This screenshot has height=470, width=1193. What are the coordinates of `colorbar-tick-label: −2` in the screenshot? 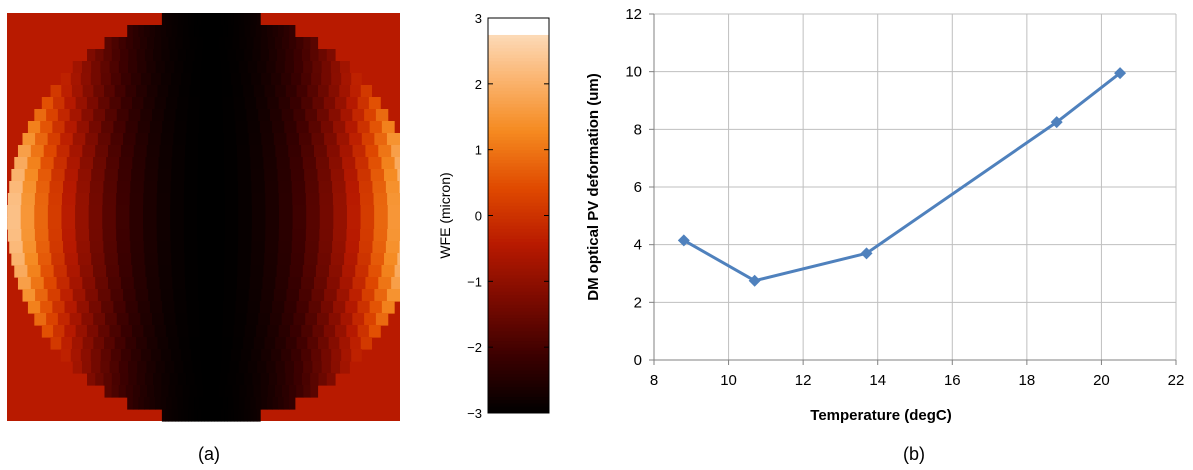 It's located at (474, 347).